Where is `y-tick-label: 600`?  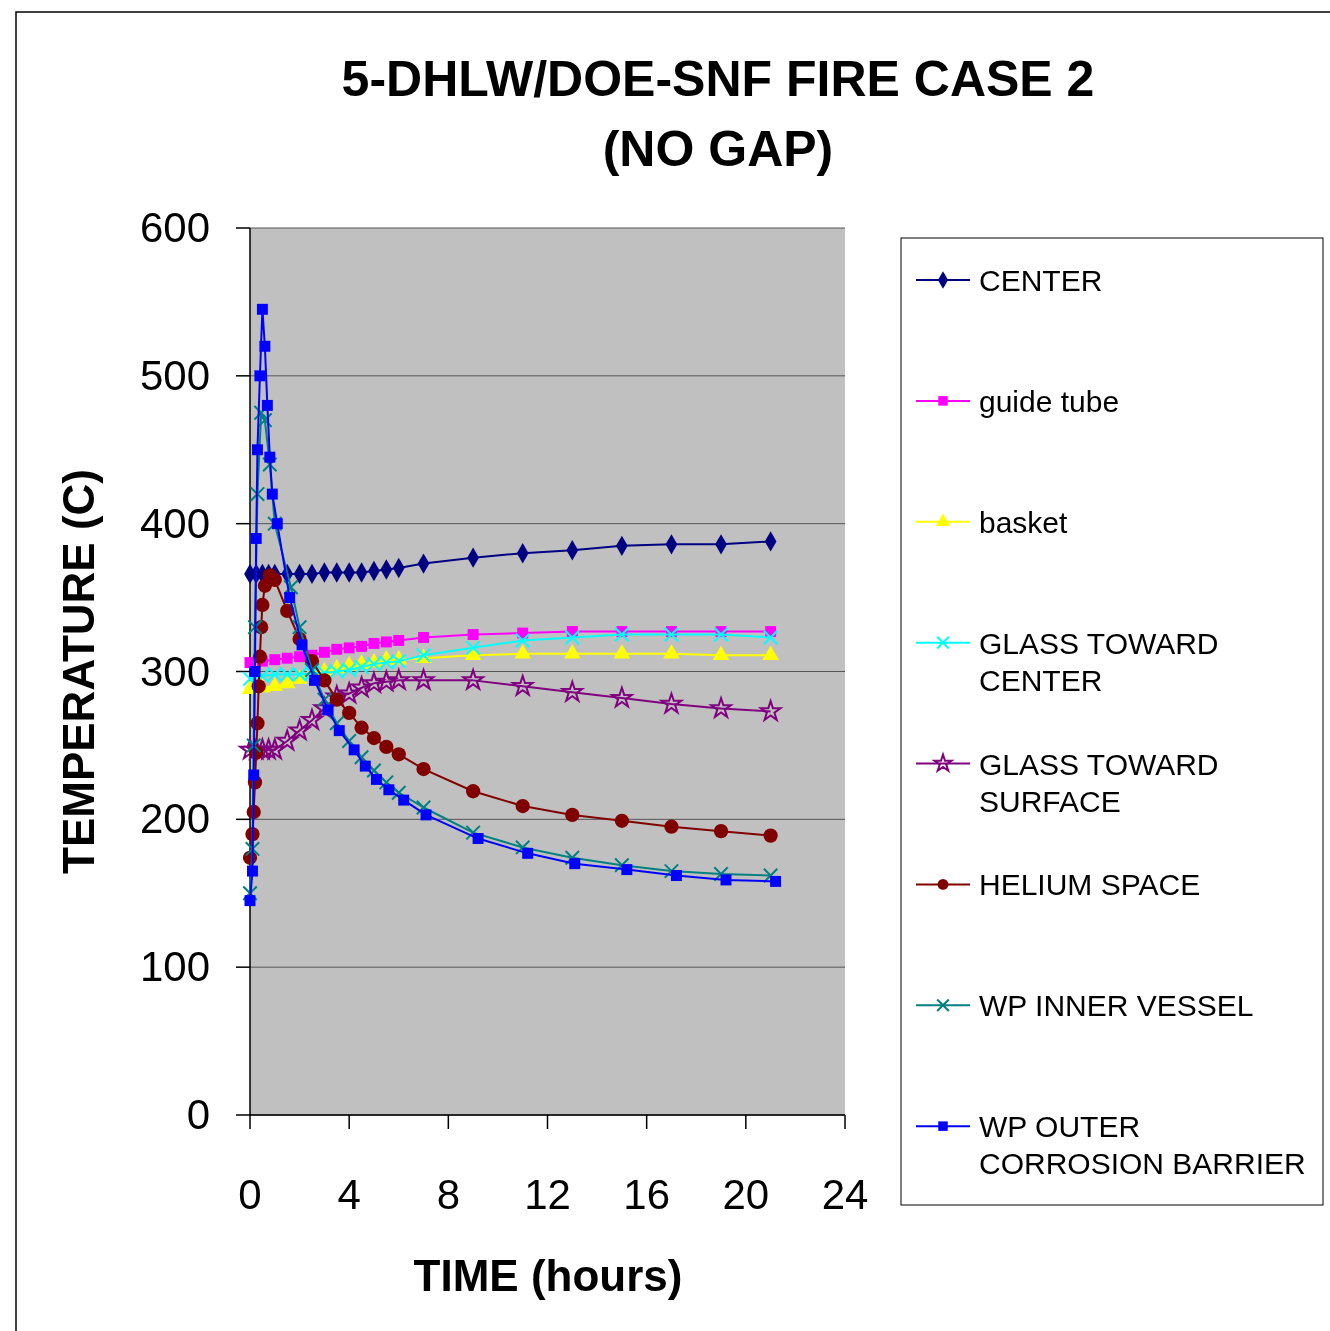
y-tick-label: 600 is located at coordinates (174, 227).